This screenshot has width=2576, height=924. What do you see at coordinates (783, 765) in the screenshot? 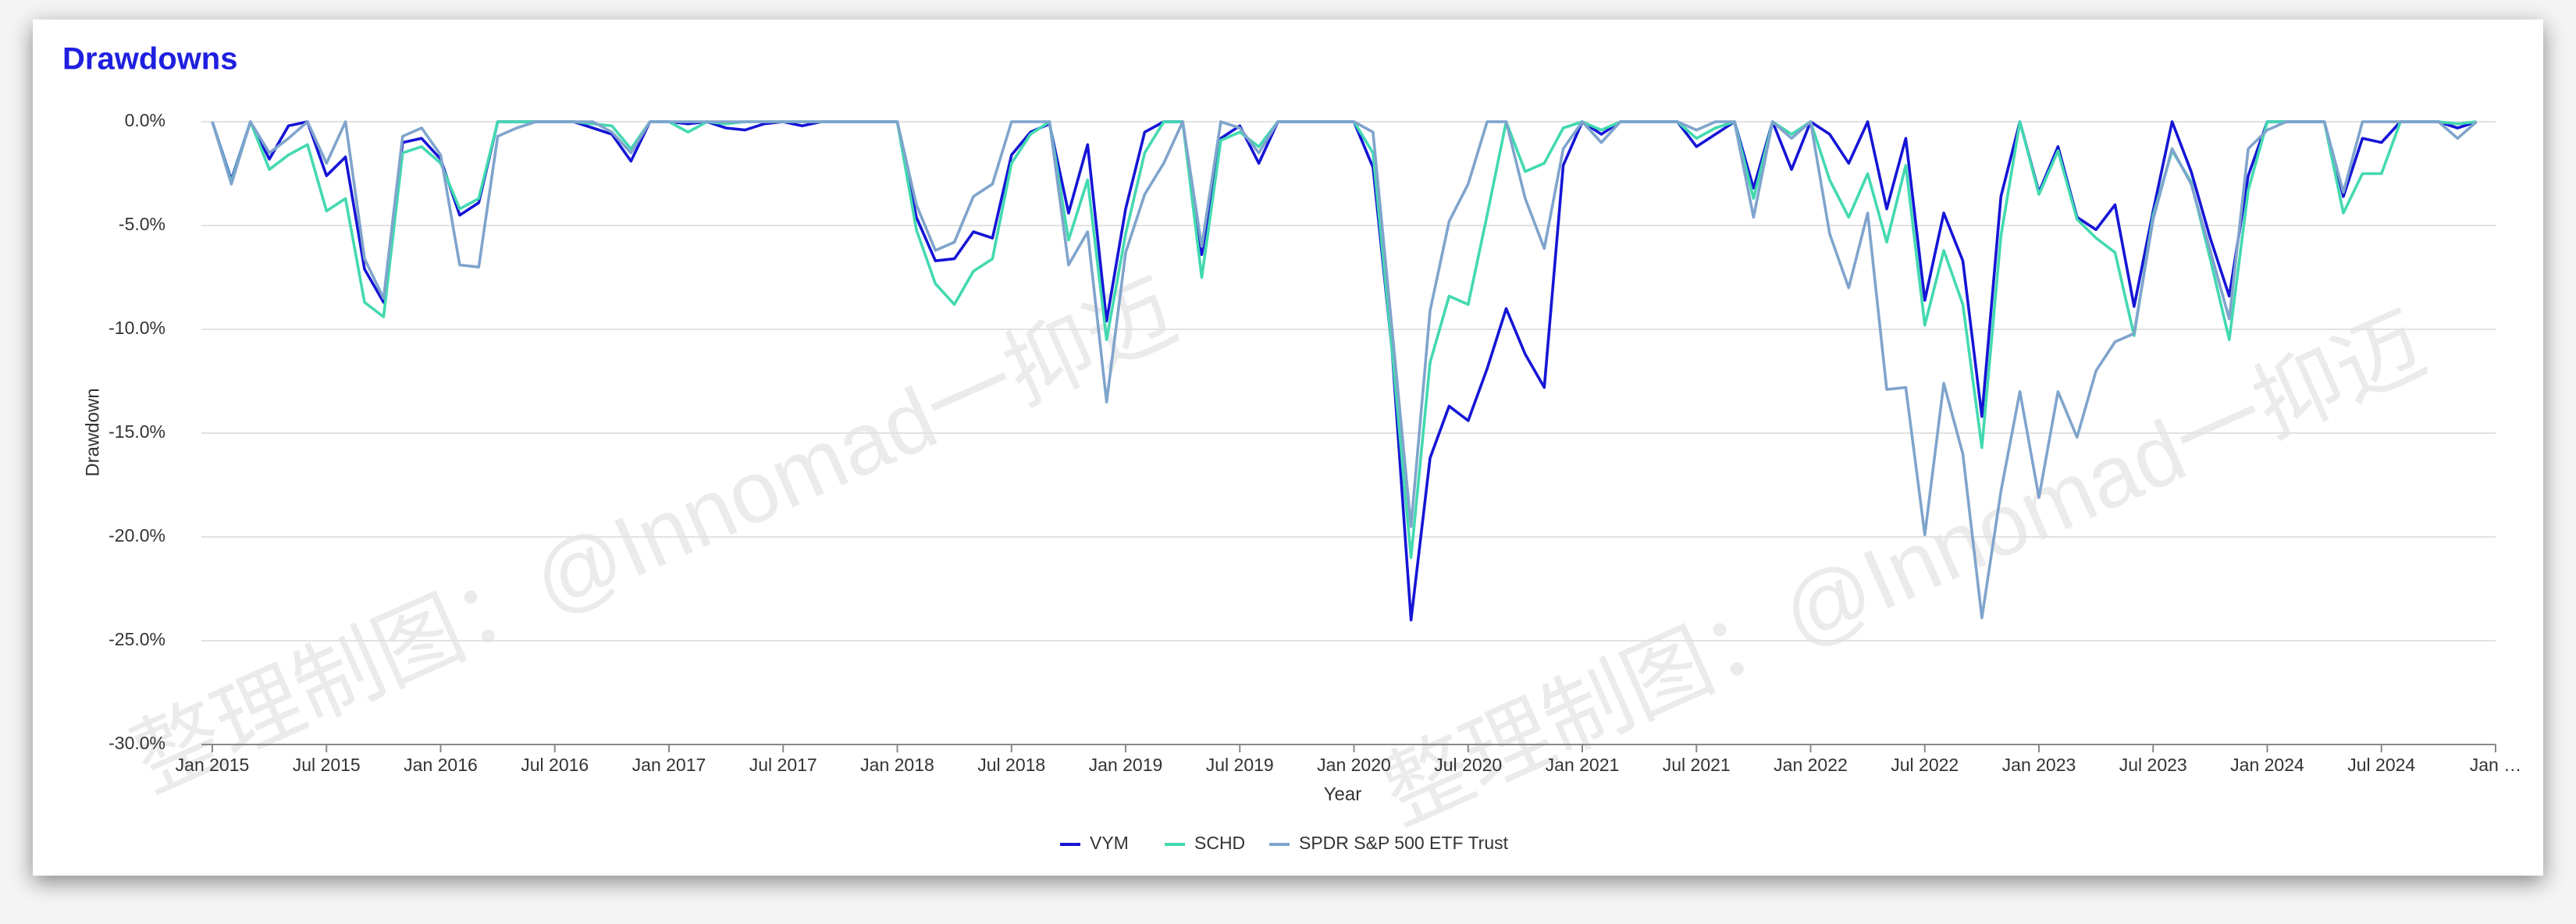
I see `x-tick-label: Jul 2017` at bounding box center [783, 765].